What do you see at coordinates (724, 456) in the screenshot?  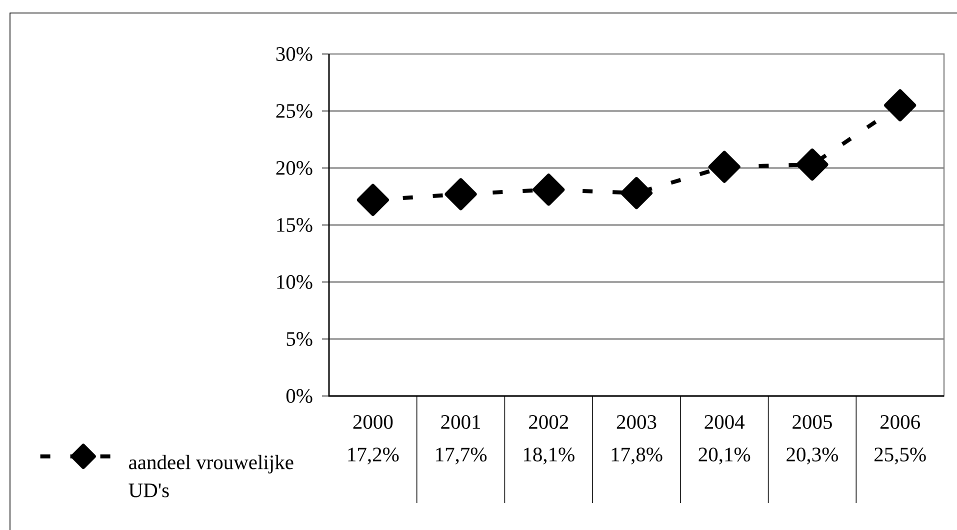 I see `data-label: 20,1%` at bounding box center [724, 456].